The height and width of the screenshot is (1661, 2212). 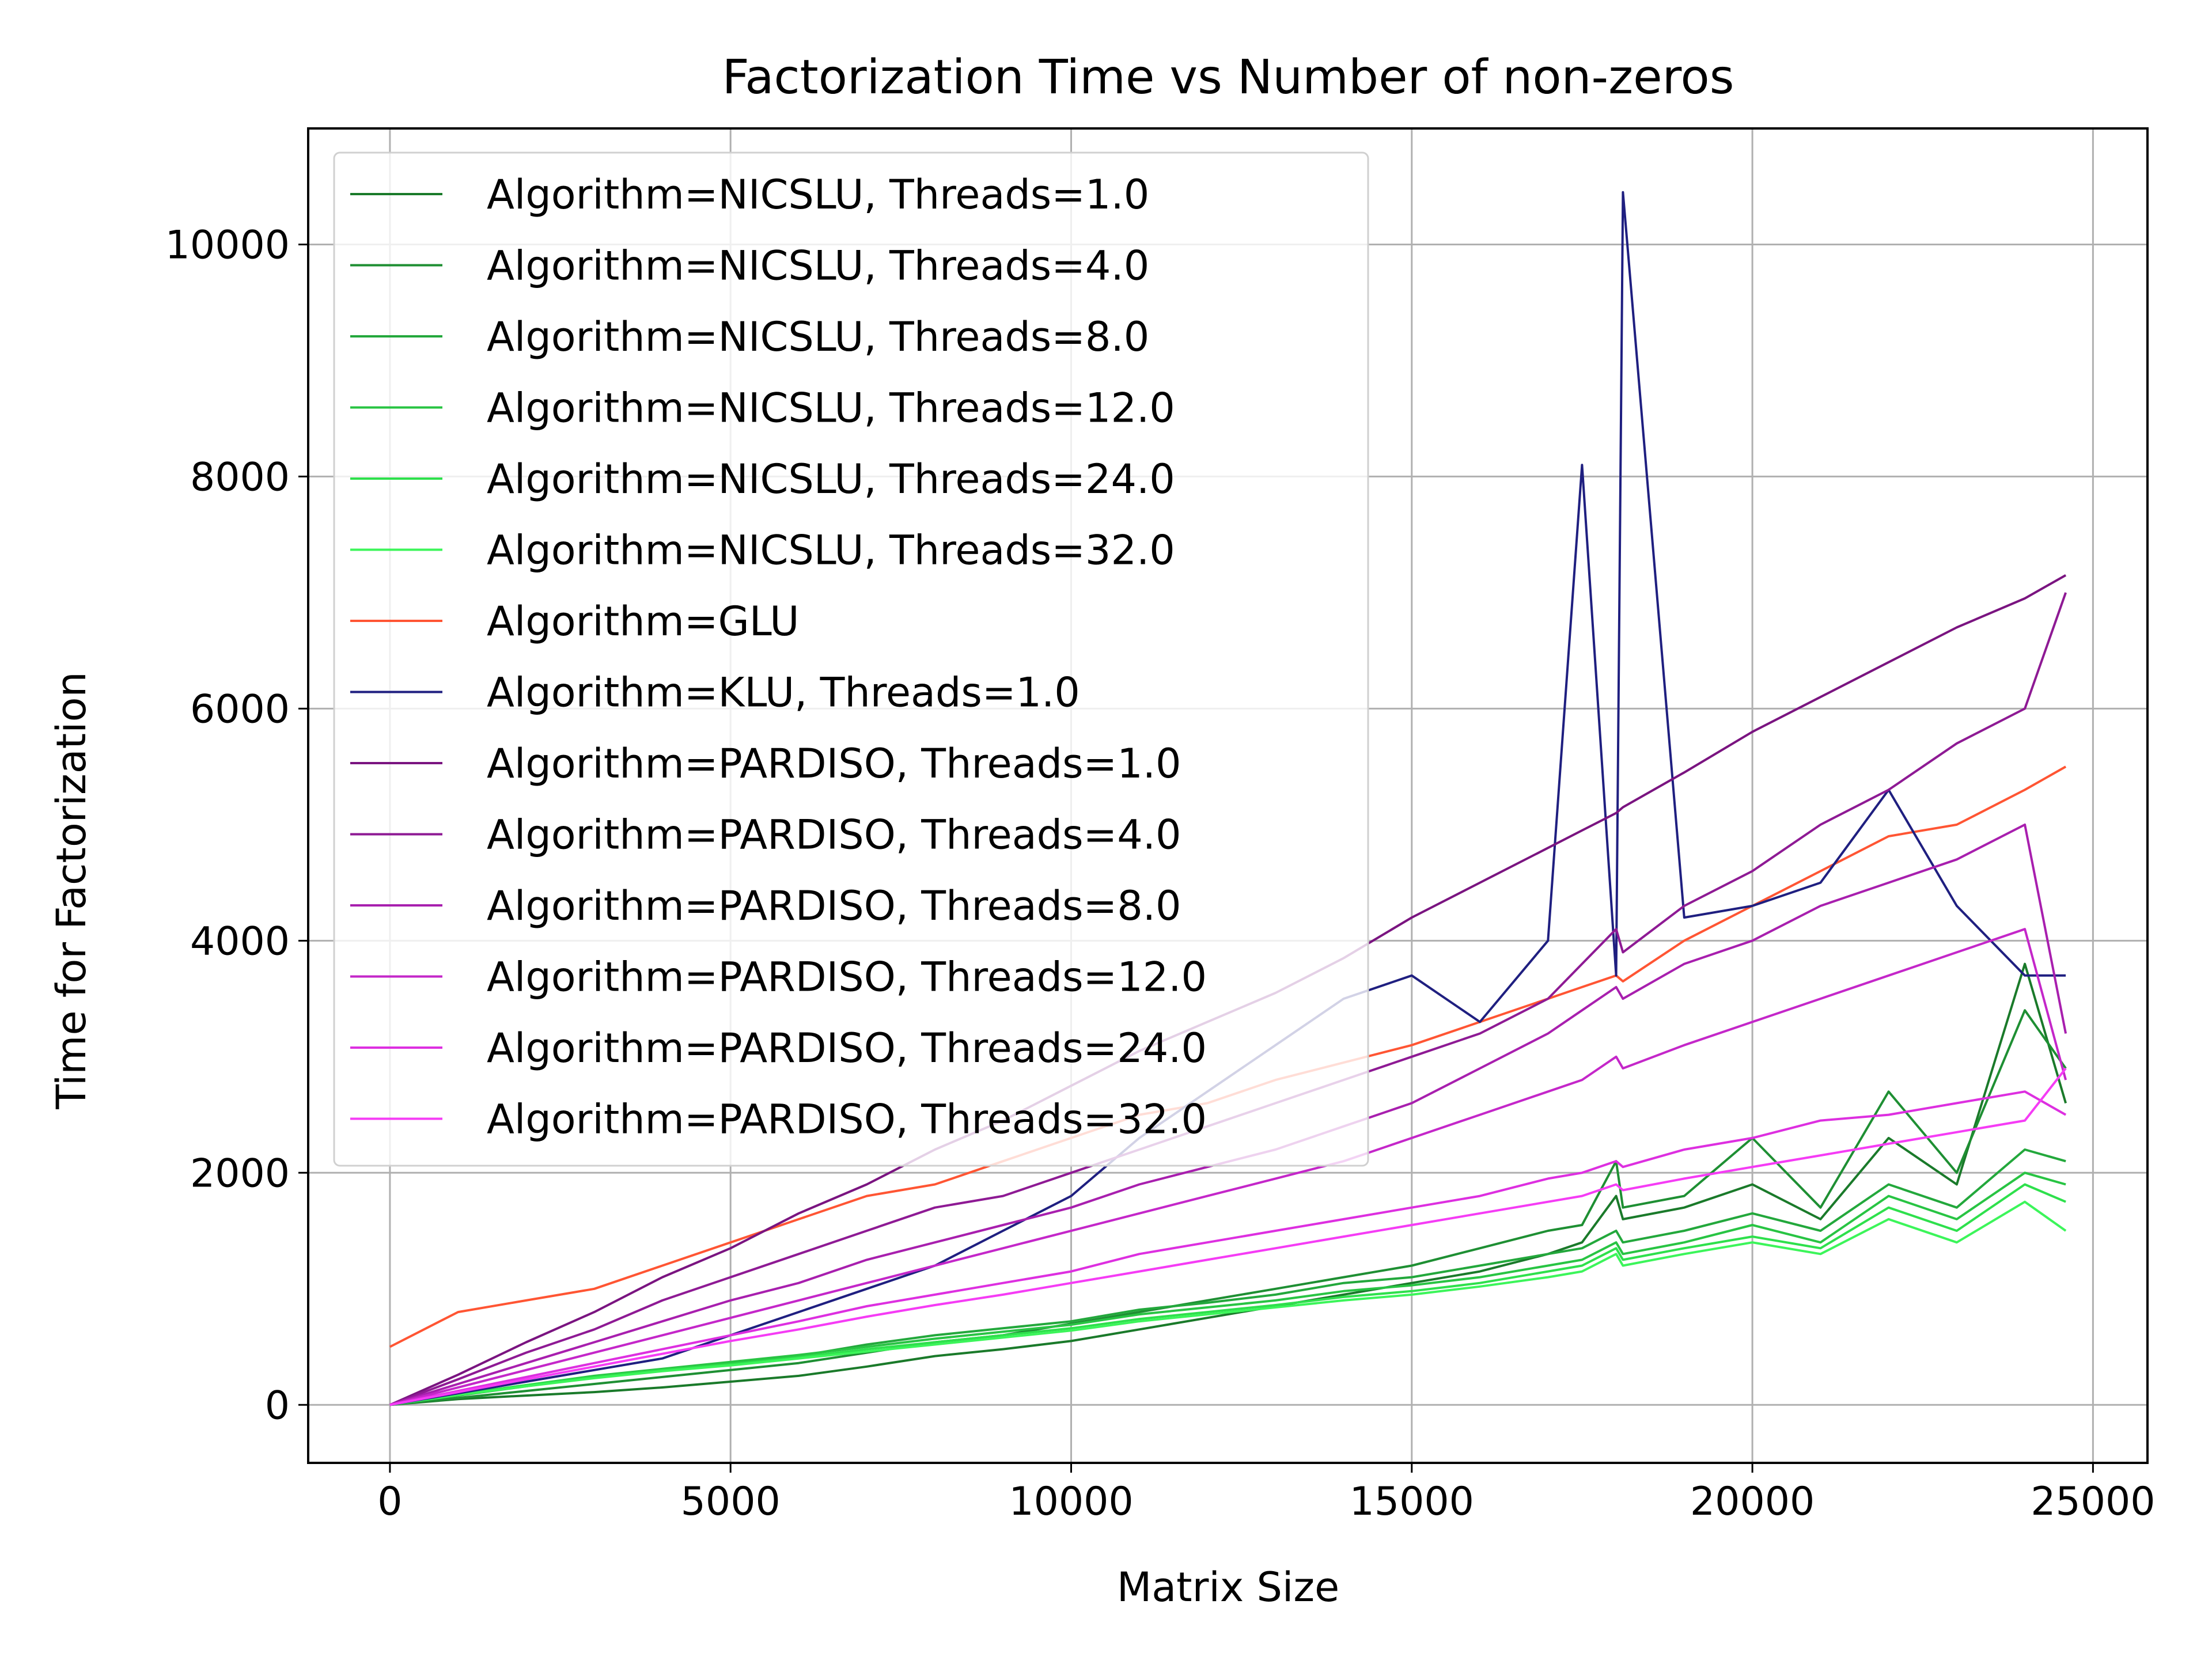 What do you see at coordinates (277, 1405) in the screenshot?
I see `y-tick-label: 0` at bounding box center [277, 1405].